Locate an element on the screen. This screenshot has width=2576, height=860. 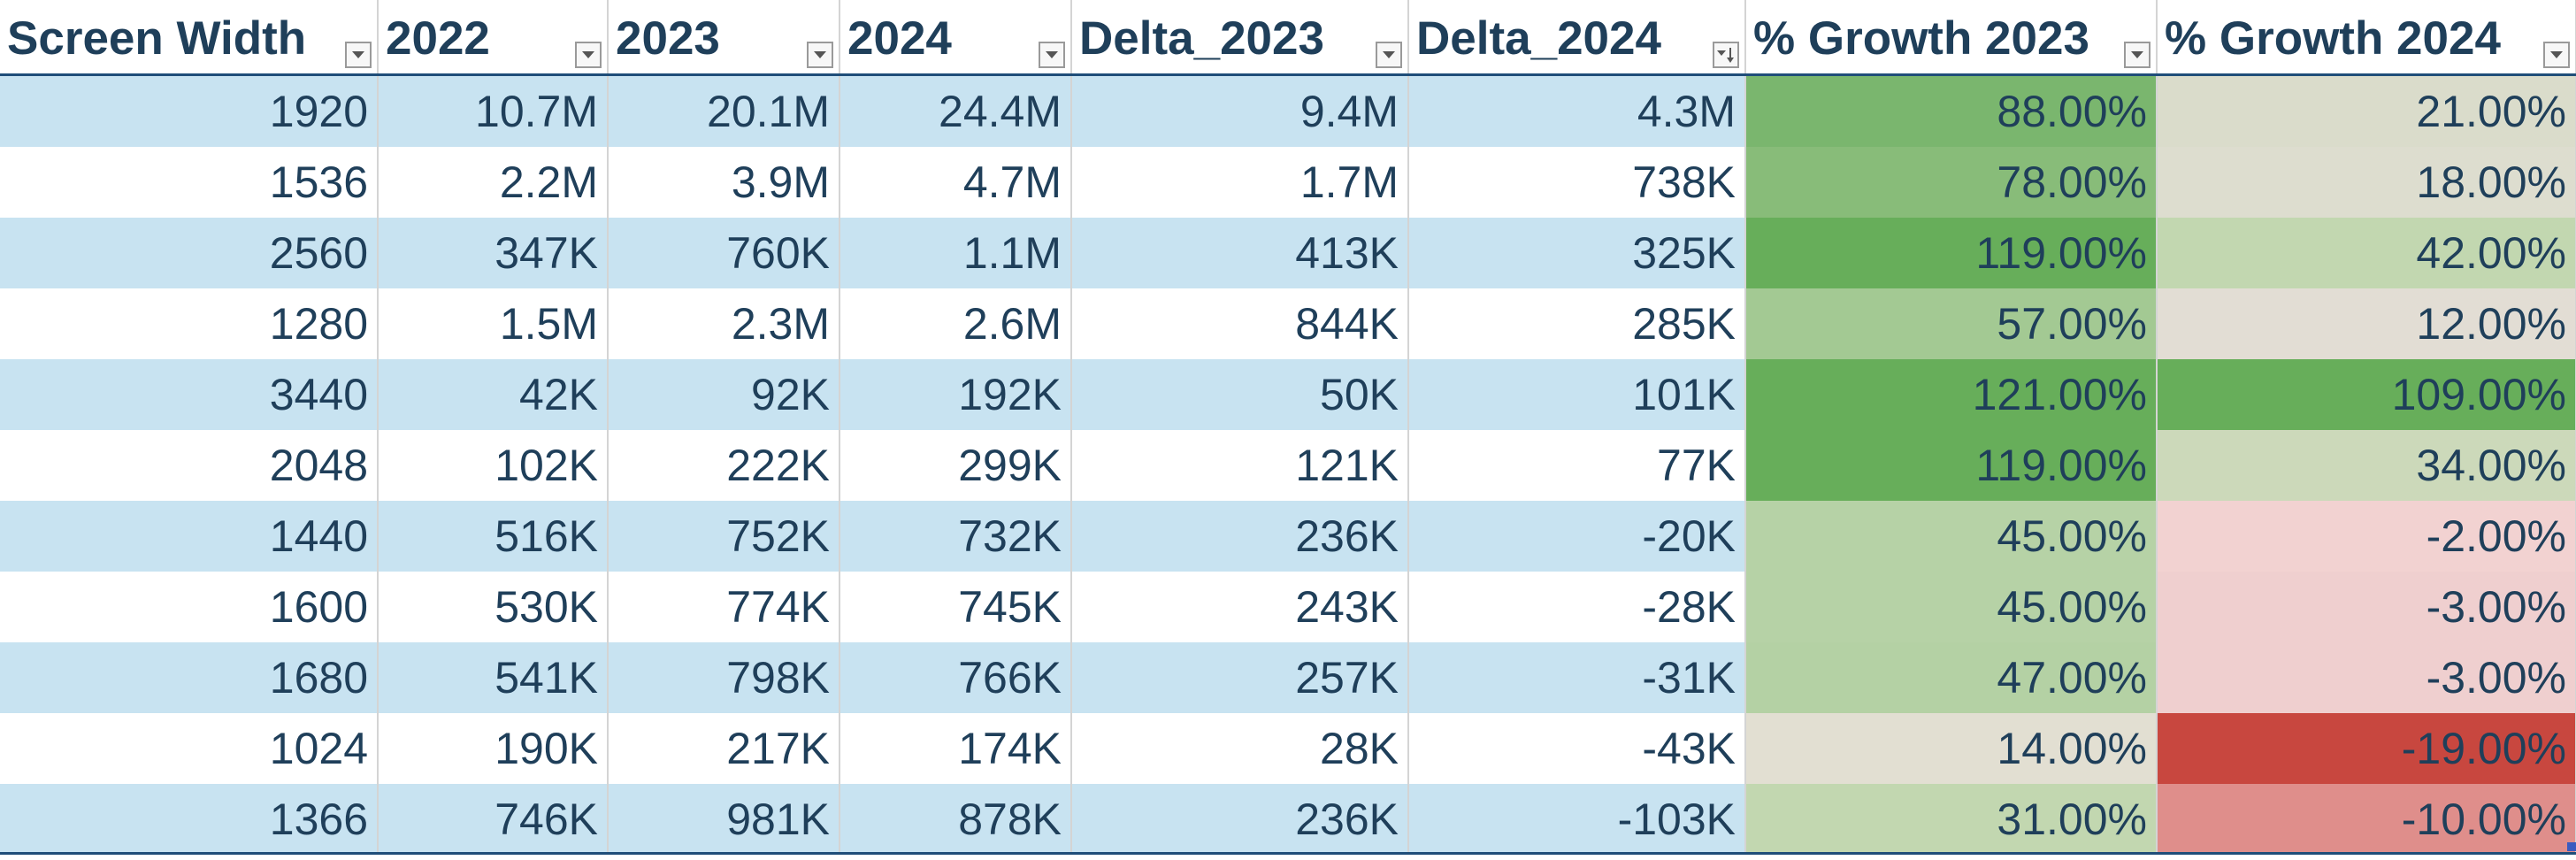
column-header-2022: 2022 is located at coordinates (493, 38).